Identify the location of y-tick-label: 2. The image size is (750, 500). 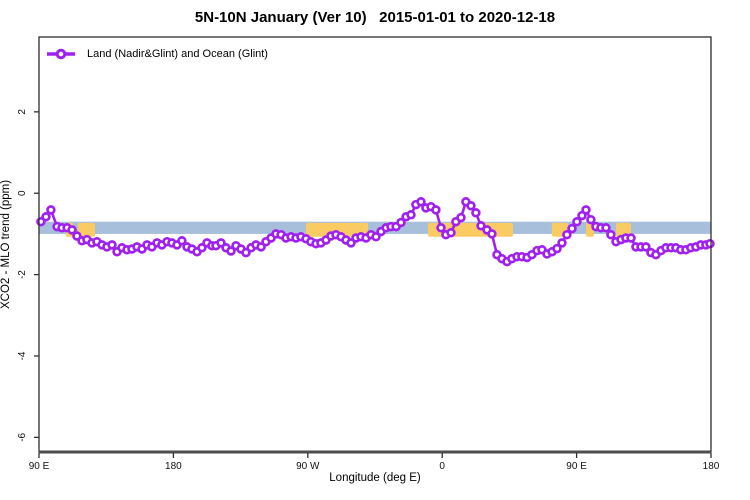
(22, 112).